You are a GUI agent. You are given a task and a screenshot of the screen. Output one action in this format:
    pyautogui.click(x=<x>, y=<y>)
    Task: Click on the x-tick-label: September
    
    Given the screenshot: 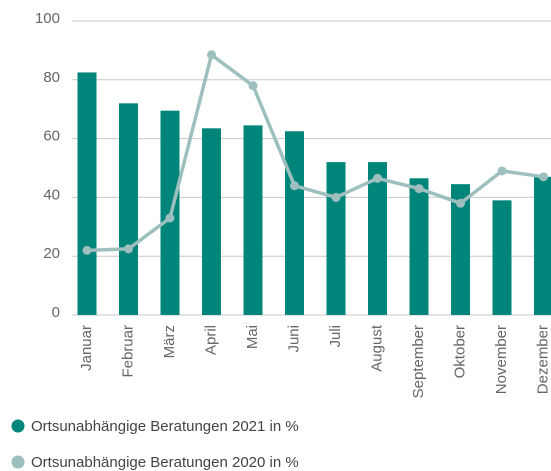 What is the action you would take?
    pyautogui.click(x=418, y=361)
    